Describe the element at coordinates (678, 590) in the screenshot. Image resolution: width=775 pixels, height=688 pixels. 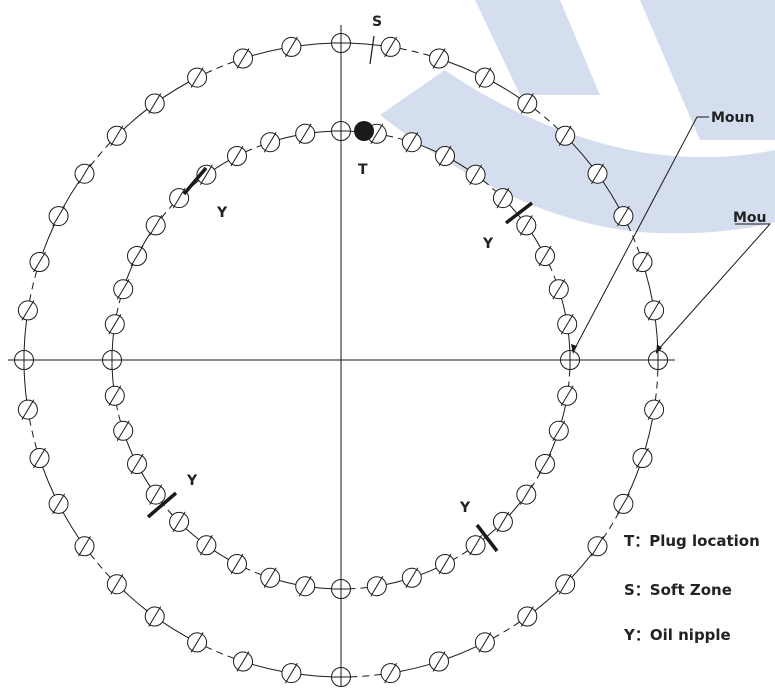
I see `legend-soft-zone: S：Soft Zone` at that location.